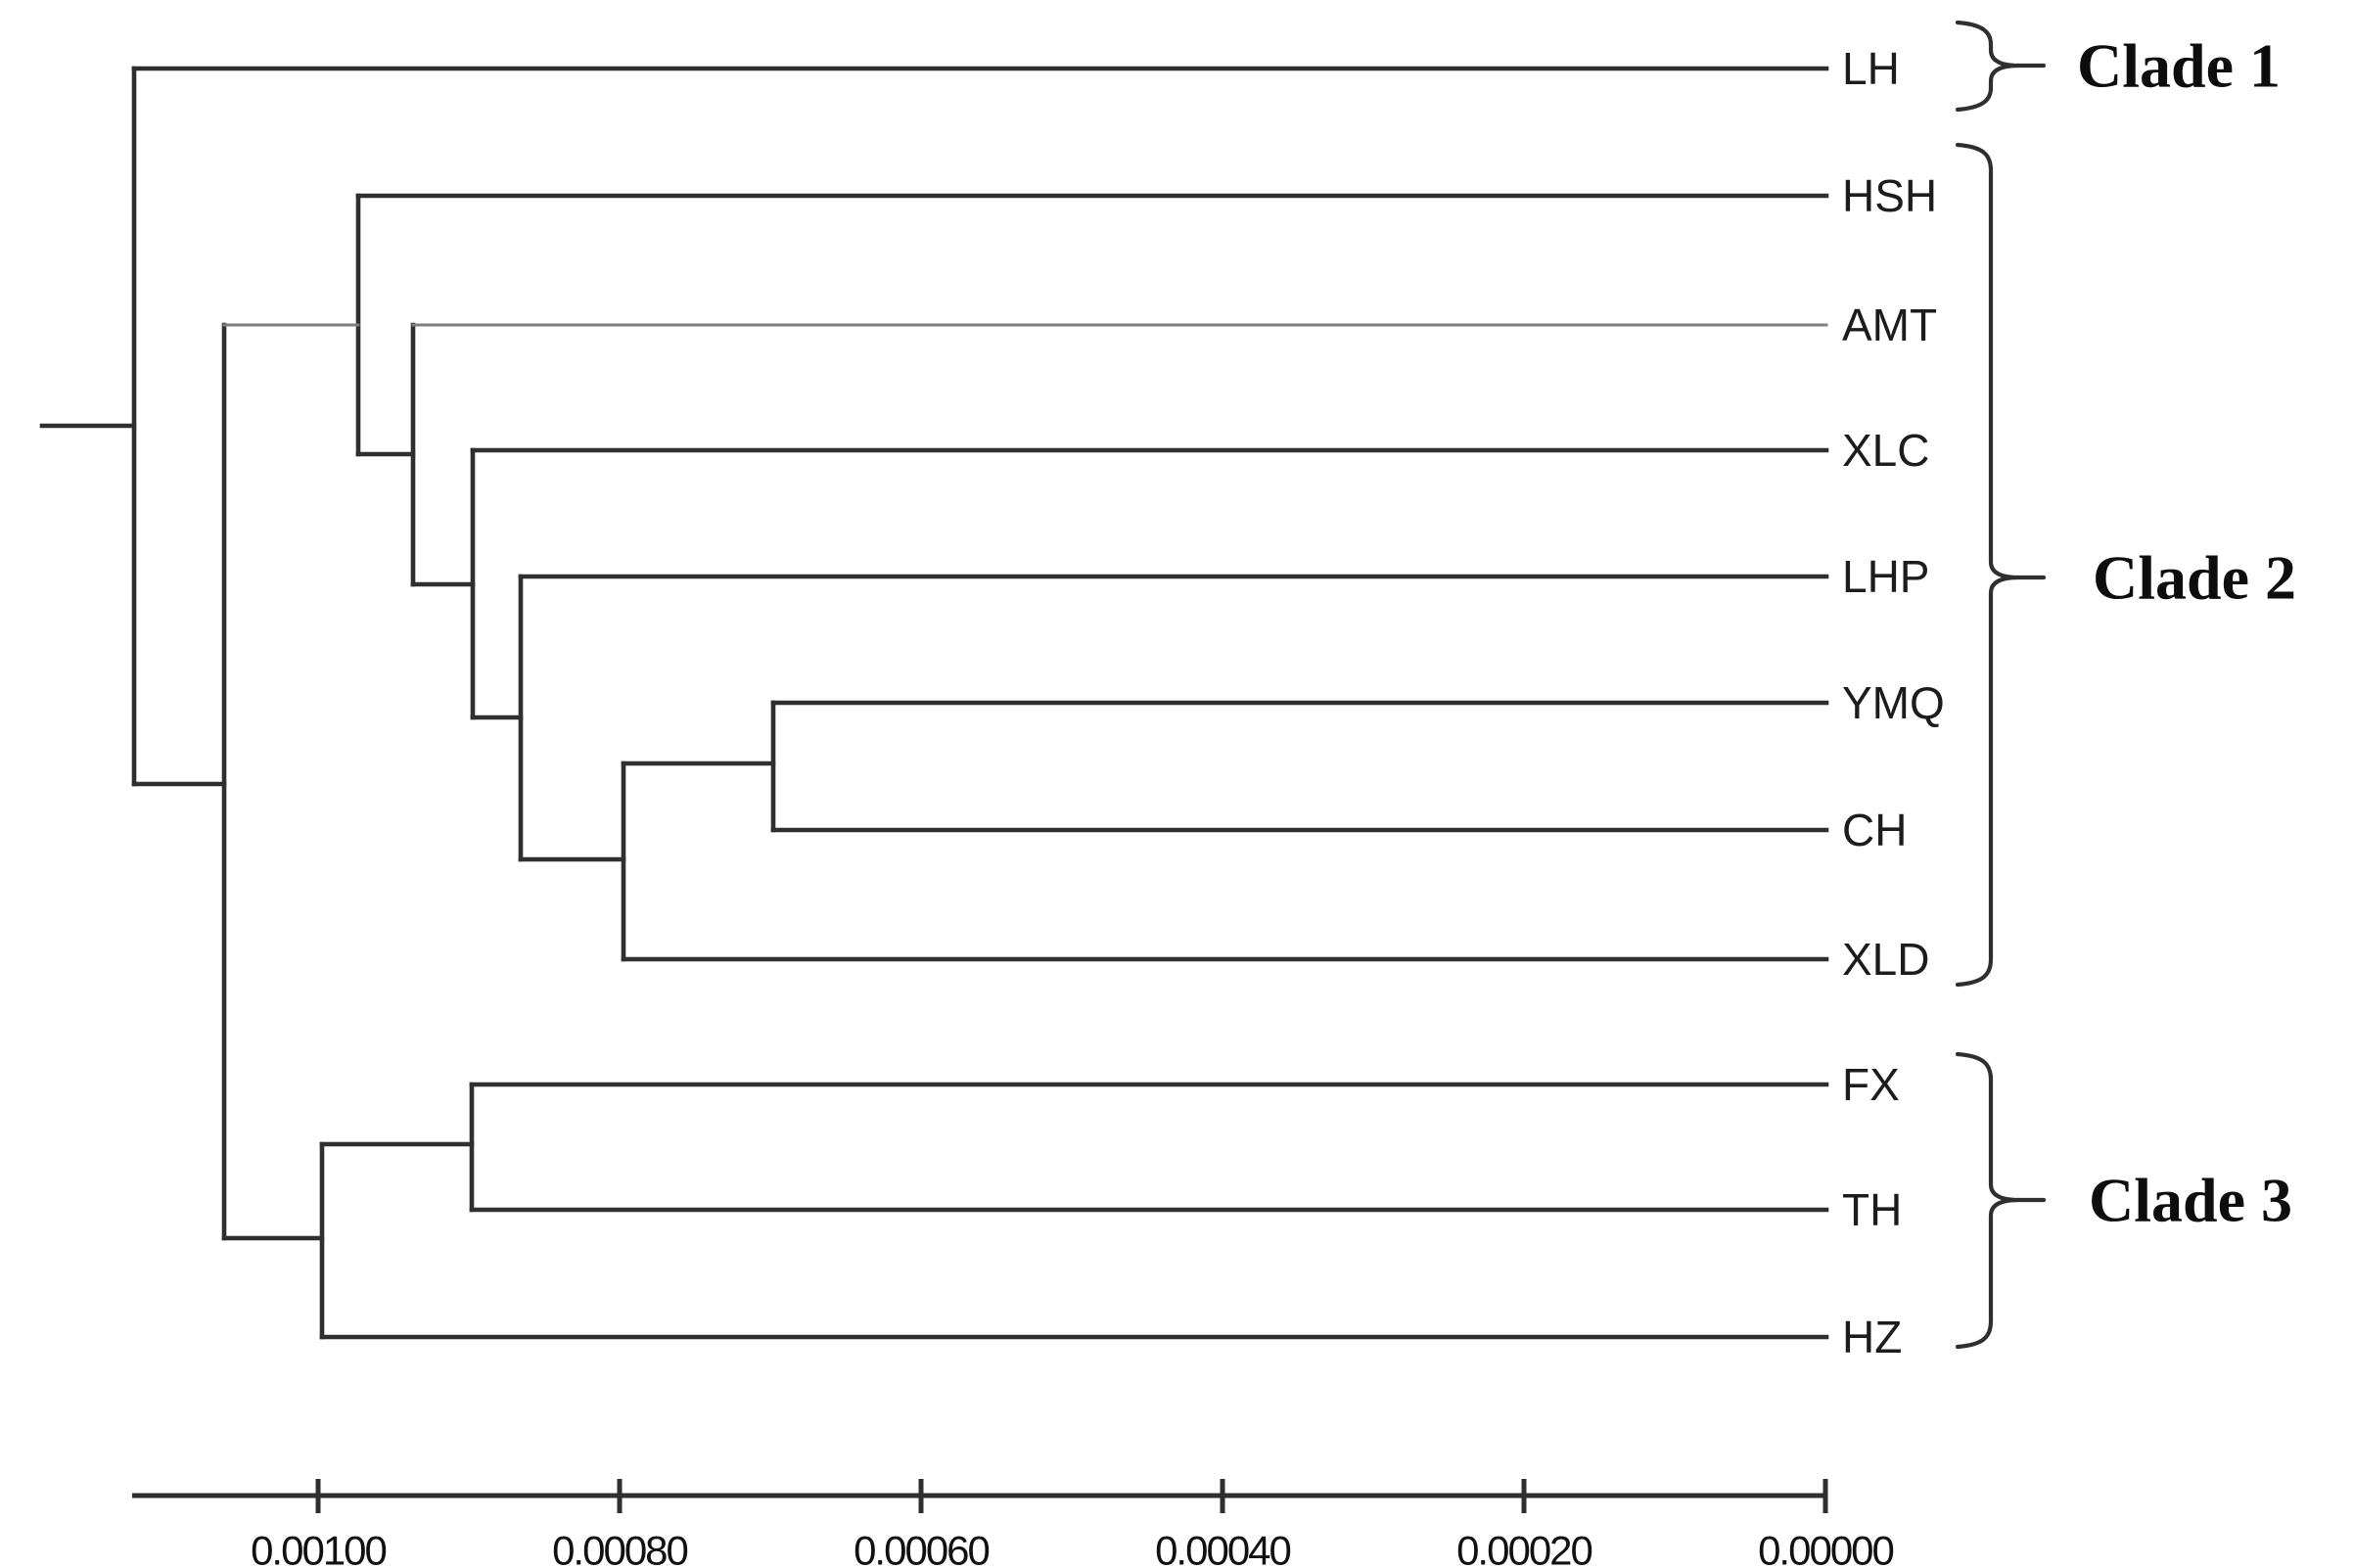 The height and width of the screenshot is (1568, 2353). What do you see at coordinates (1875, 830) in the screenshot?
I see `leaf-label-CH: CH` at bounding box center [1875, 830].